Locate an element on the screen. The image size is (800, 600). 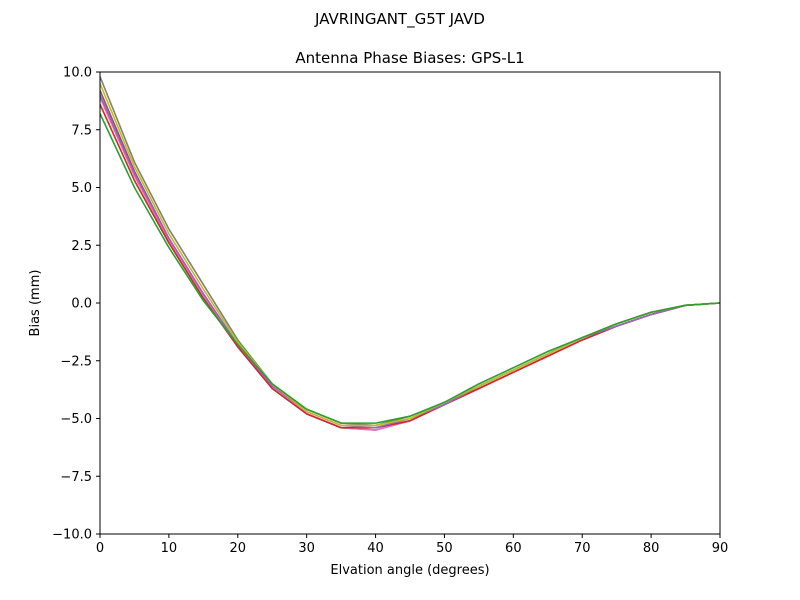
x-axis: 0 10 20 30 40 50 60 70 80 90 is located at coordinates (412, 545).